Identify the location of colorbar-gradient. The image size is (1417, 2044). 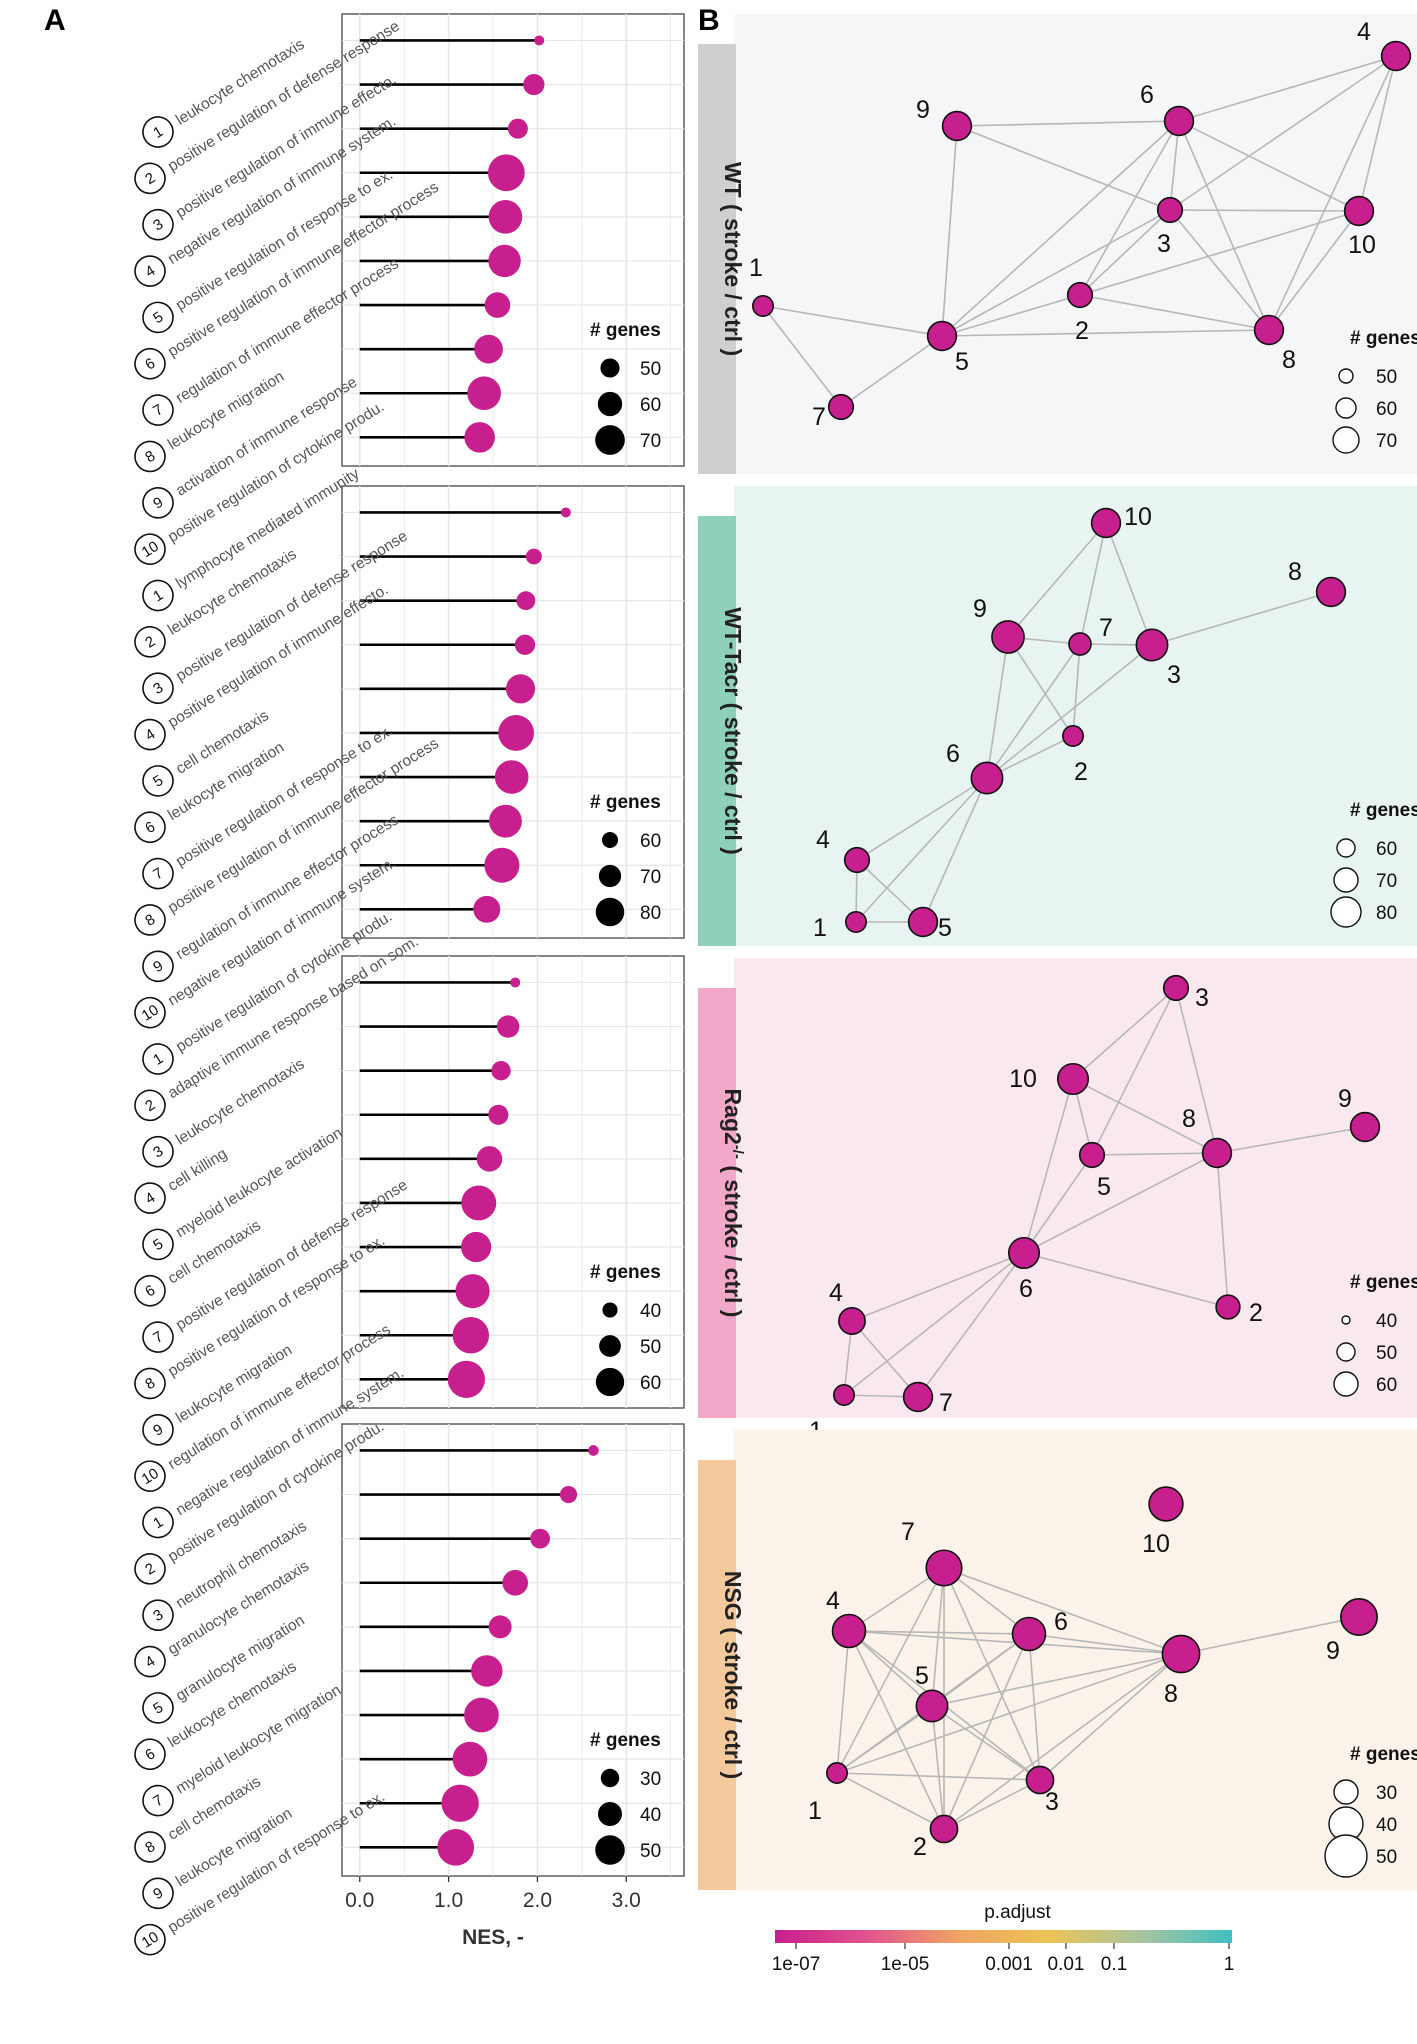
(1003, 1936).